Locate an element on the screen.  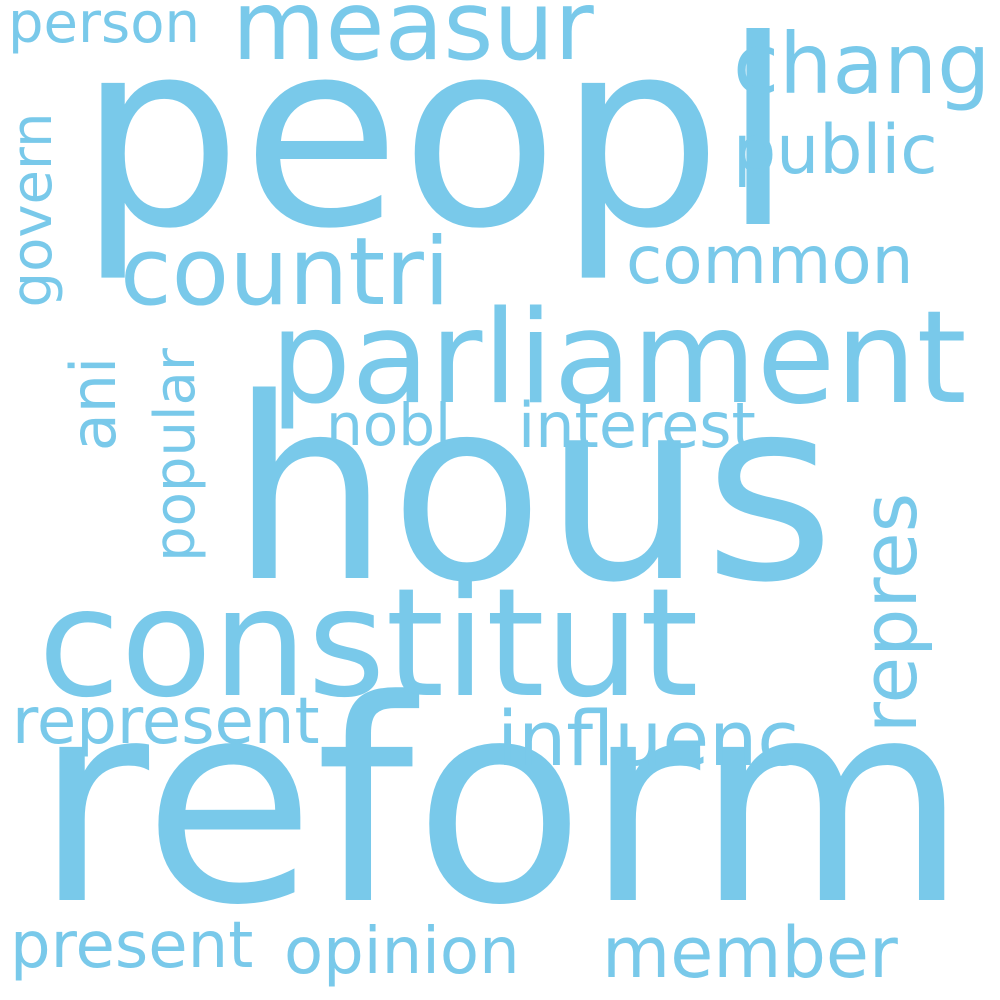
word-present: present is located at coordinates (132, 946).